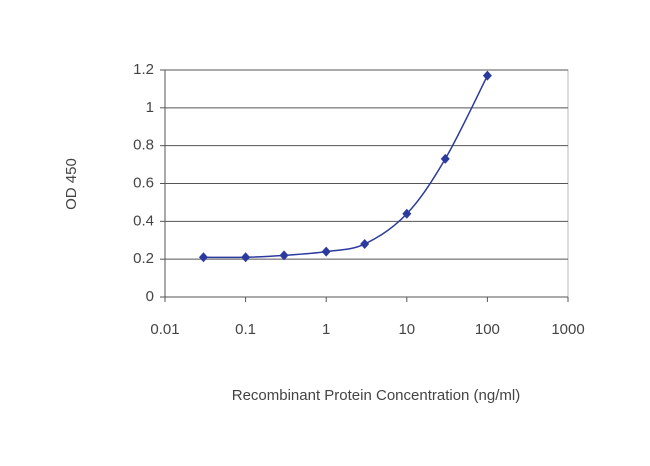  Describe the element at coordinates (143, 258) in the screenshot. I see `y-tick-label: 0.2` at that location.